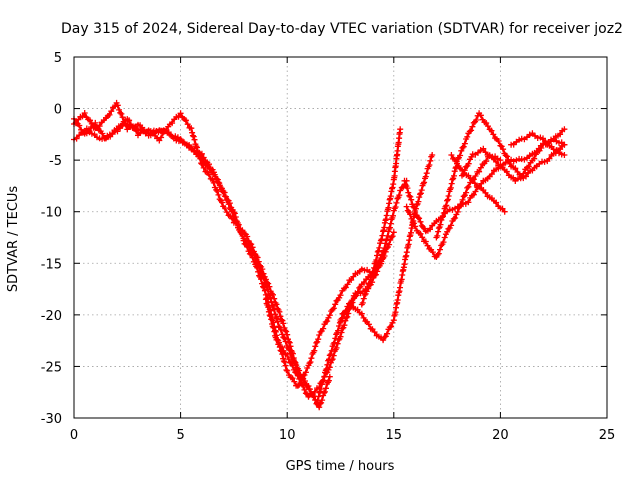 Image resolution: width=640 pixels, height=480 pixels. I want to click on series-arc12, so click(538, 144).